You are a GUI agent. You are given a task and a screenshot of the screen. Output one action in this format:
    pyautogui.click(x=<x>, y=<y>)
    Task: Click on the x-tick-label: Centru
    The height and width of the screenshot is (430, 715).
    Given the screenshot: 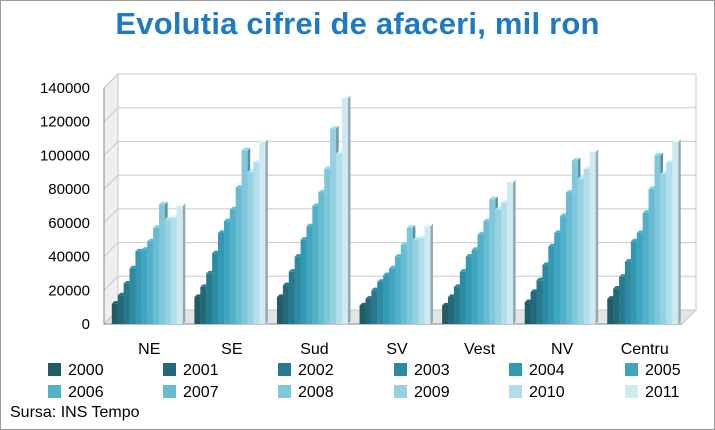 What is the action you would take?
    pyautogui.click(x=645, y=349)
    